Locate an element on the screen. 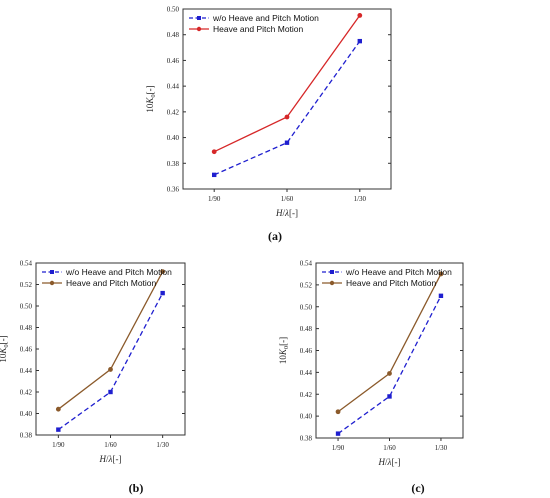 The image size is (550, 498). panel-caption: (c) is located at coordinates (417, 488).